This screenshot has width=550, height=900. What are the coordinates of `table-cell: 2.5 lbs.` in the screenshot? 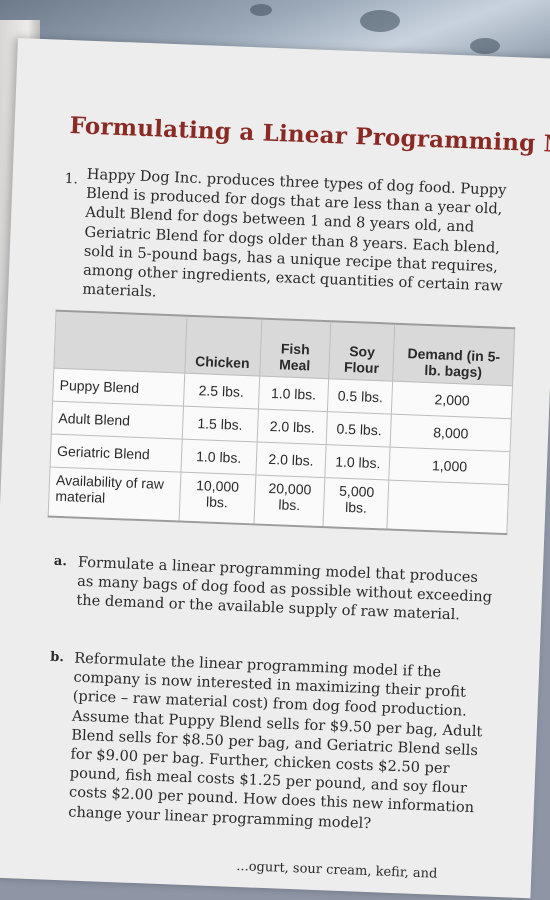 It's located at (221, 391).